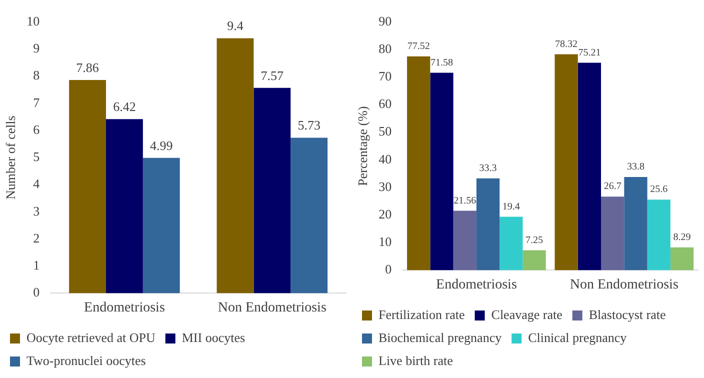  I want to click on data-label: 5.73, so click(309, 125).